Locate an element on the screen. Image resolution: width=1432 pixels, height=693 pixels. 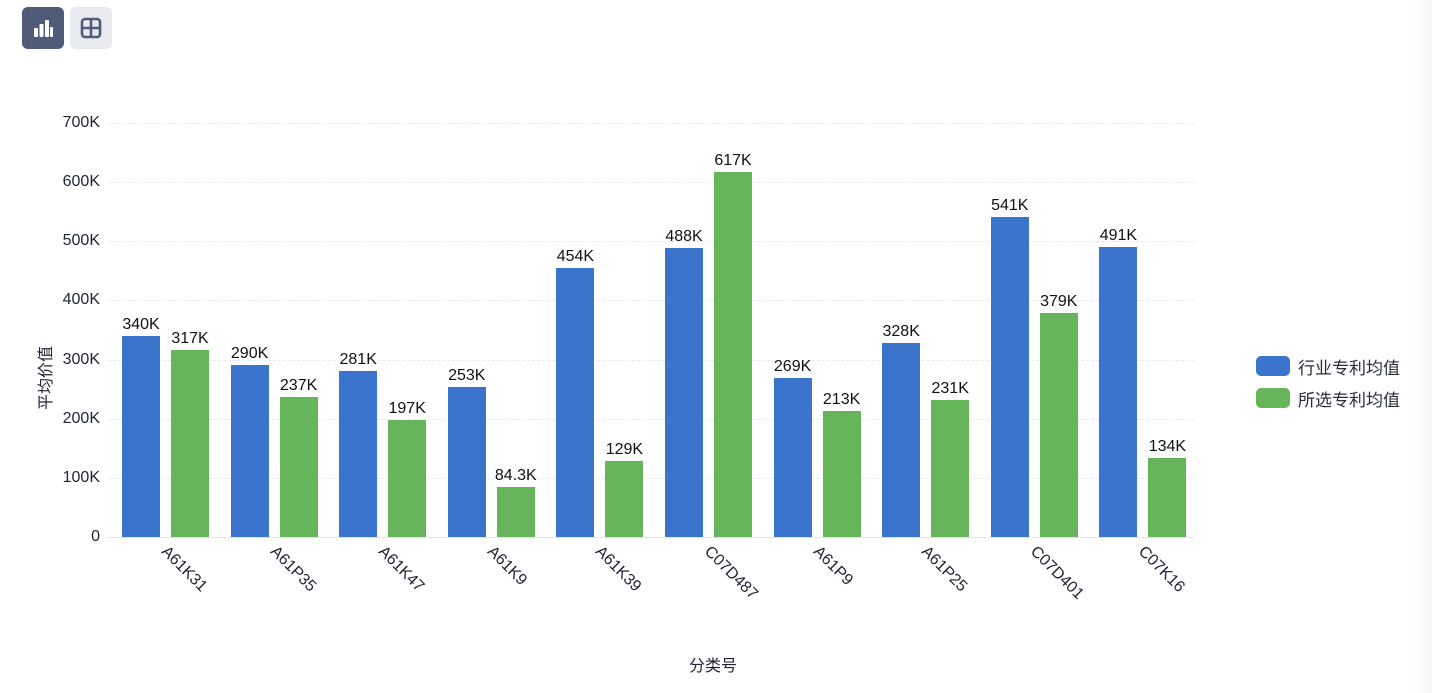
x-tick-label: A61K9 is located at coordinates (506, 566).